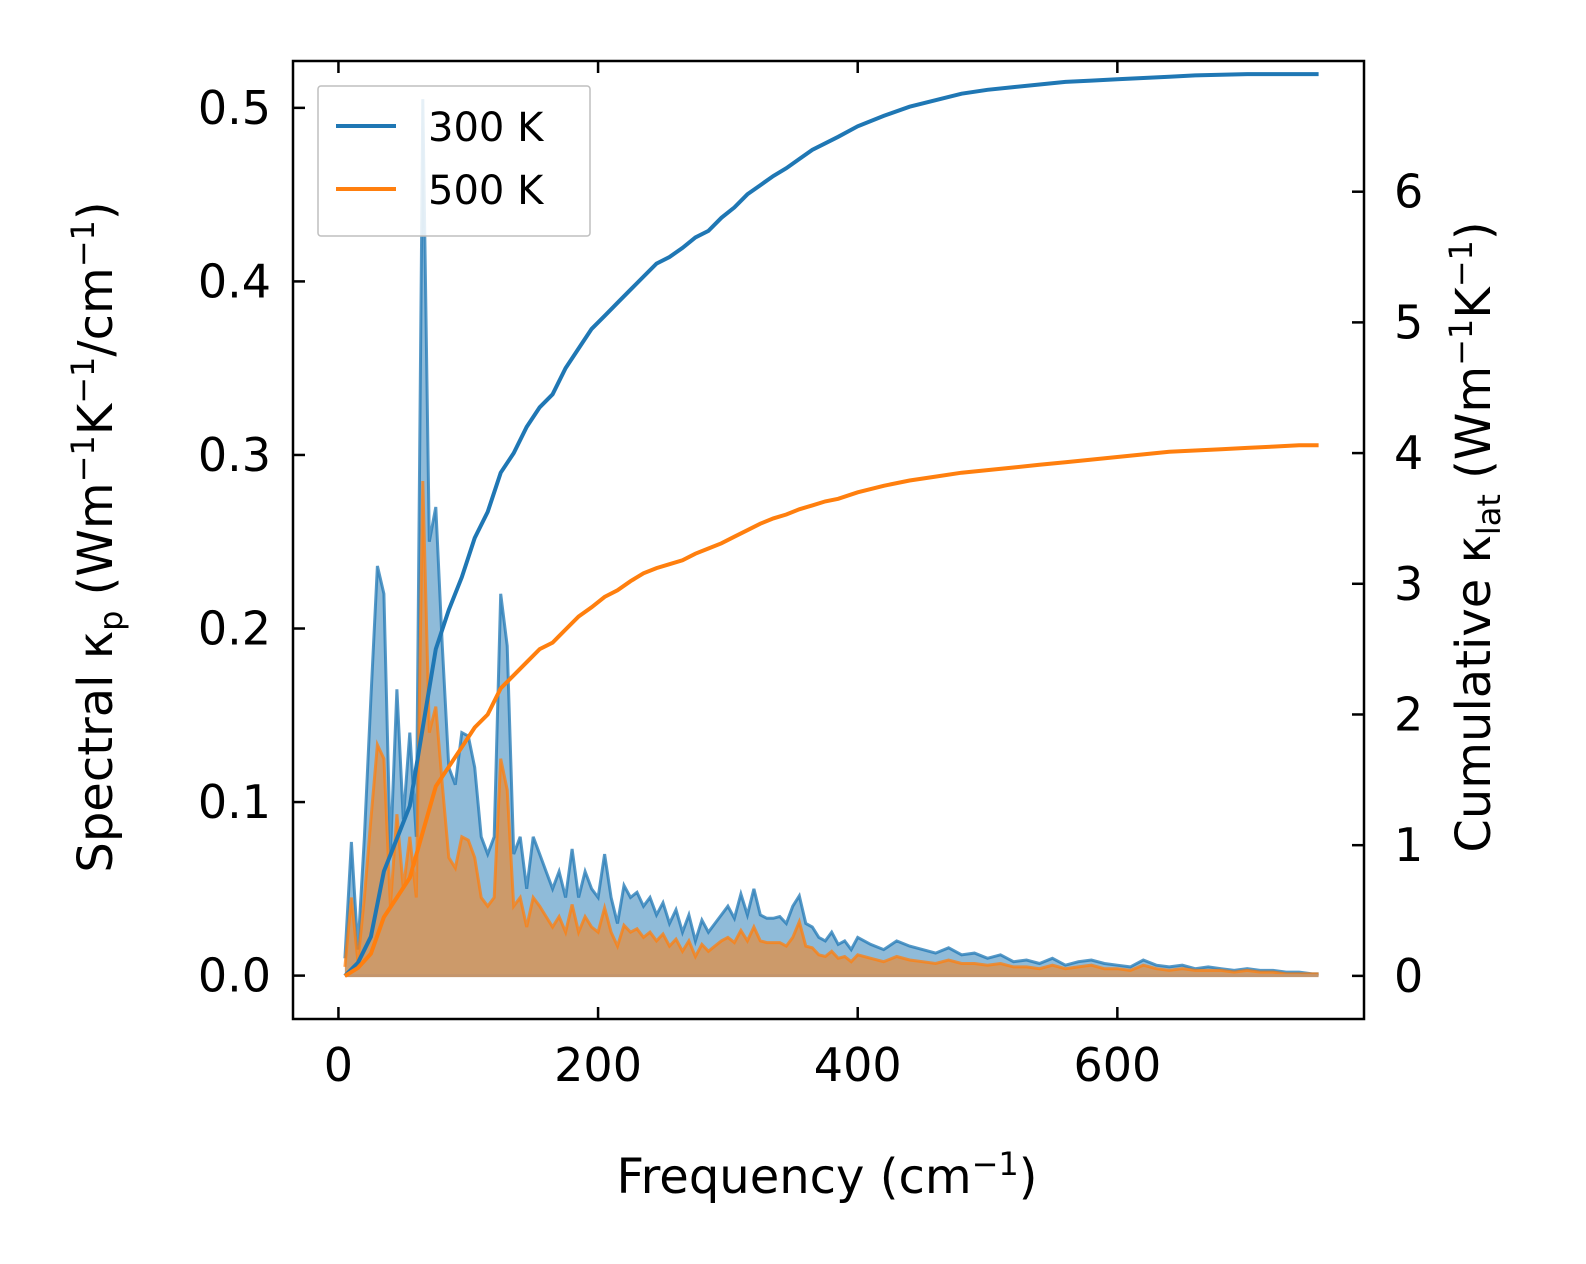 The image size is (1586, 1264). What do you see at coordinates (1408, 192) in the screenshot?
I see `y-tick-label-right: 6` at bounding box center [1408, 192].